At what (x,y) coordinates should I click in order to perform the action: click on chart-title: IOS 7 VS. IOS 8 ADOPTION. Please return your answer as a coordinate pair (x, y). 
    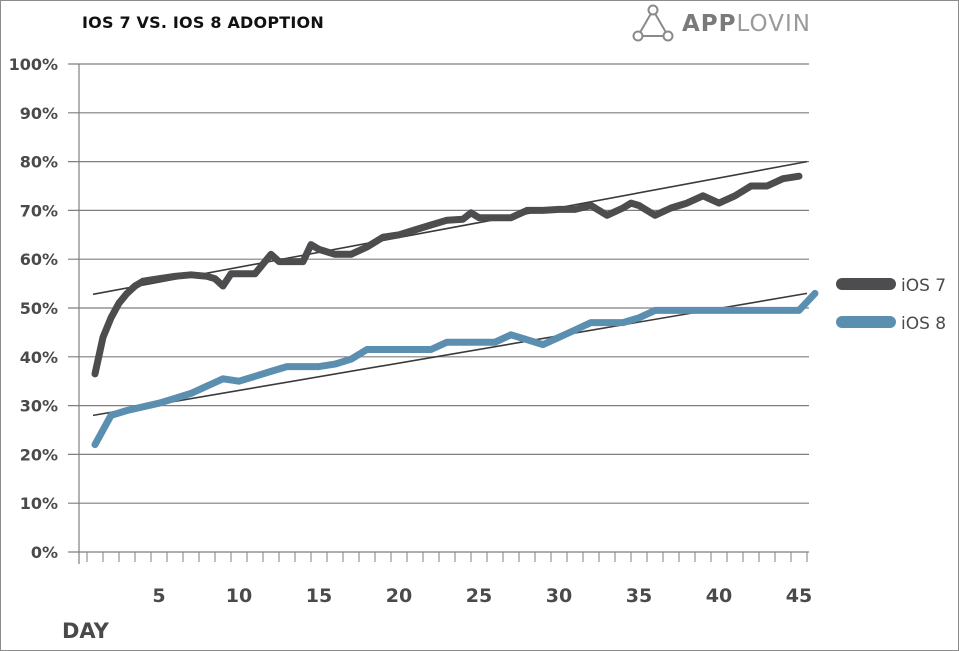
    Looking at the image, I should click on (203, 22).